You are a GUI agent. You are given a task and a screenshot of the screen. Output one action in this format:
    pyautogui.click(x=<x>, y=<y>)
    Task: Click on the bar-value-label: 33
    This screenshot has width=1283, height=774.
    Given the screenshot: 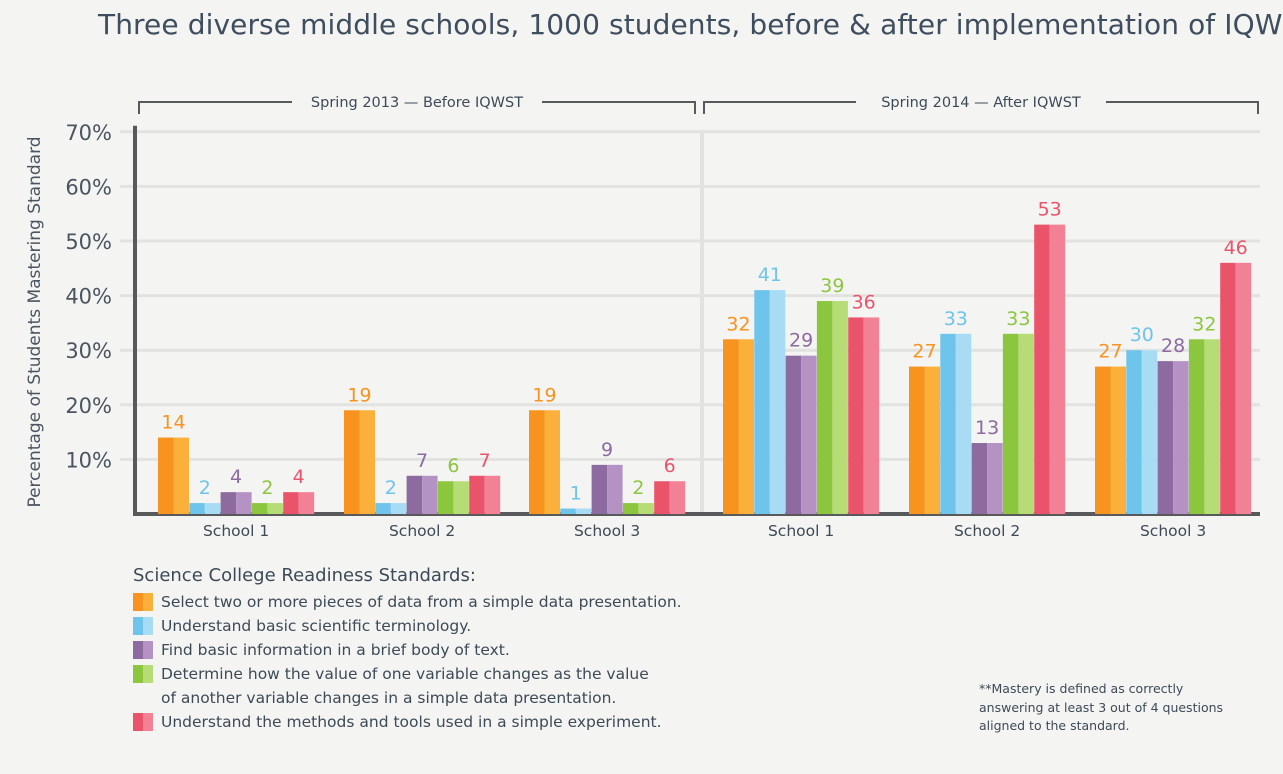 What is the action you would take?
    pyautogui.click(x=1018, y=319)
    